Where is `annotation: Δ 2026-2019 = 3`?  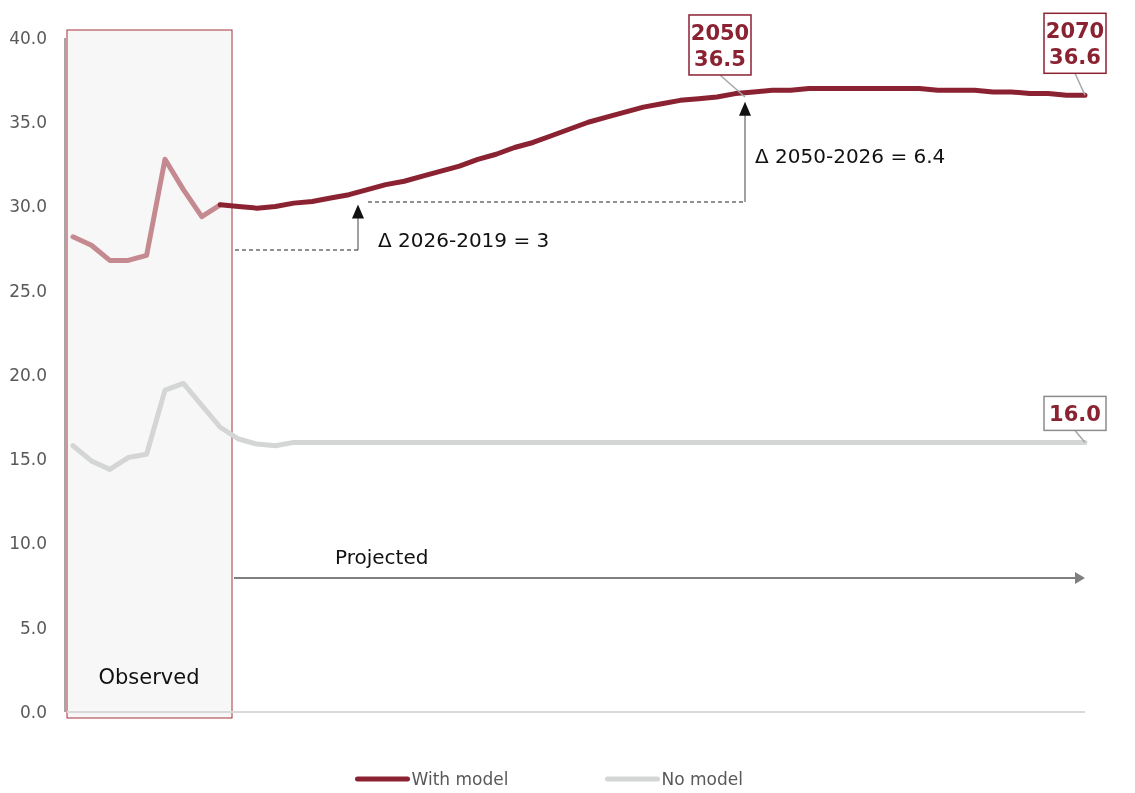 annotation: Δ 2026-2019 = 3 is located at coordinates (464, 240).